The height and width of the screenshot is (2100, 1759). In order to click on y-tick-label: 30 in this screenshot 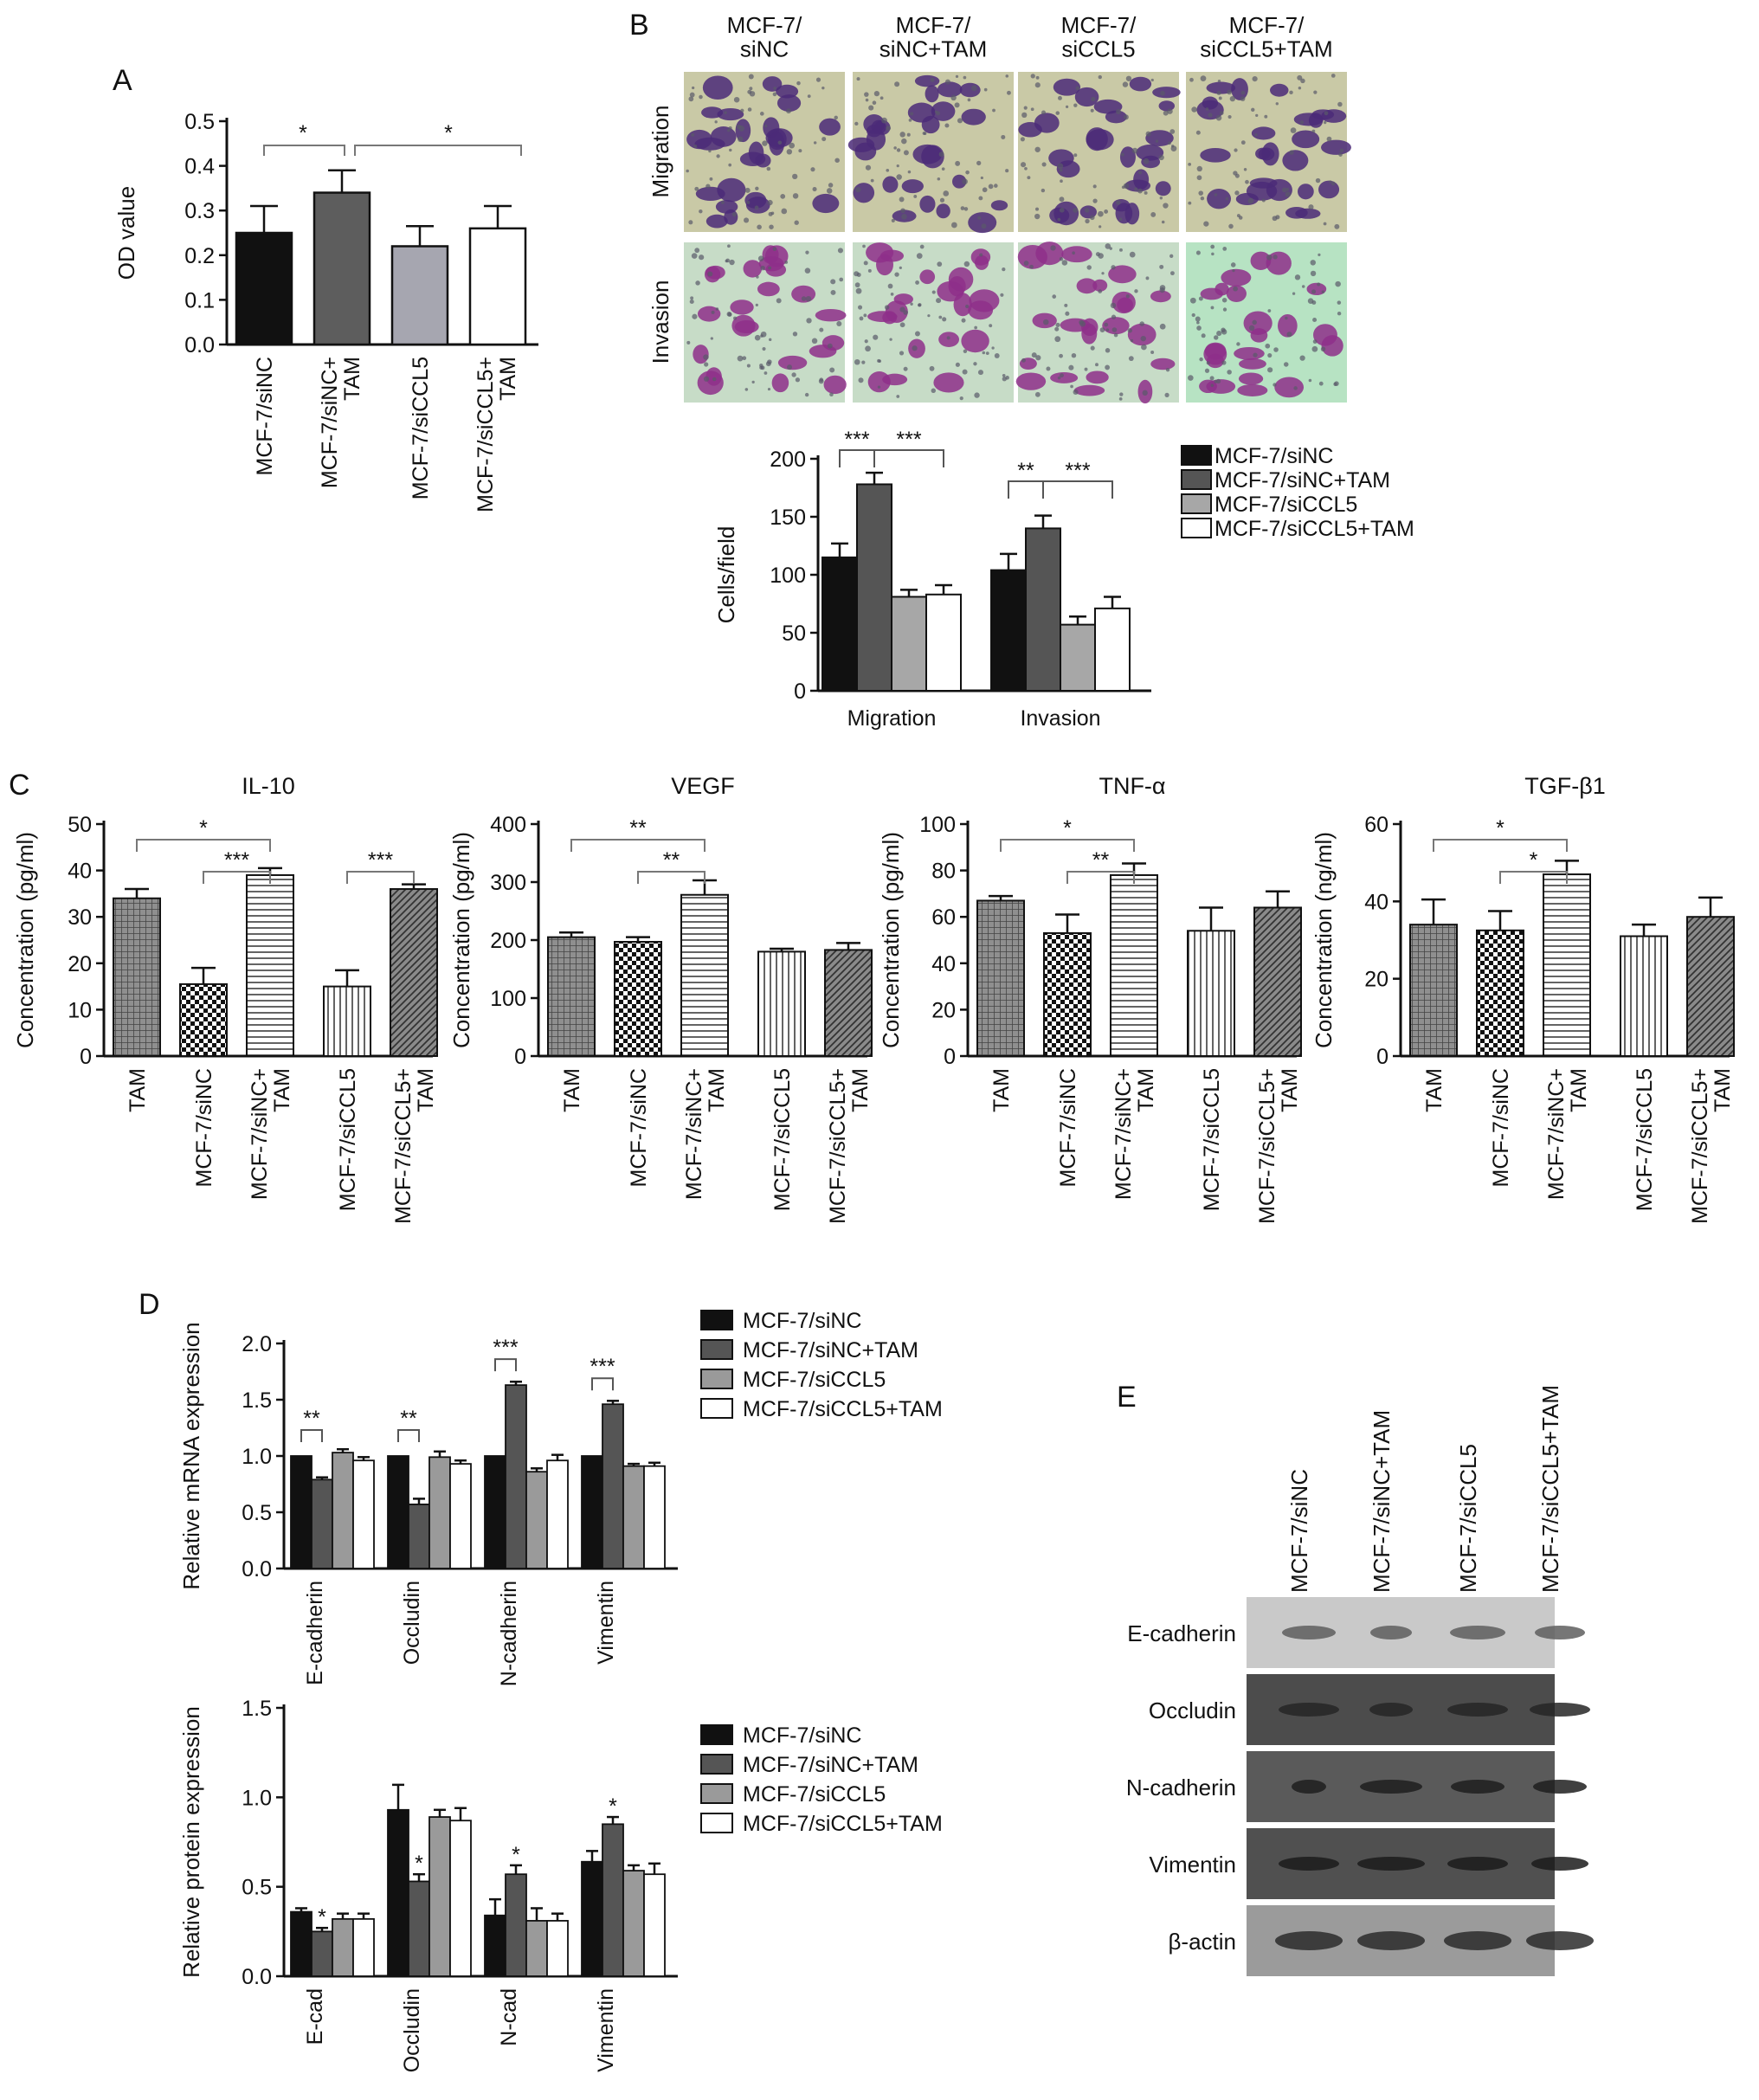, I will do `click(80, 917)`.